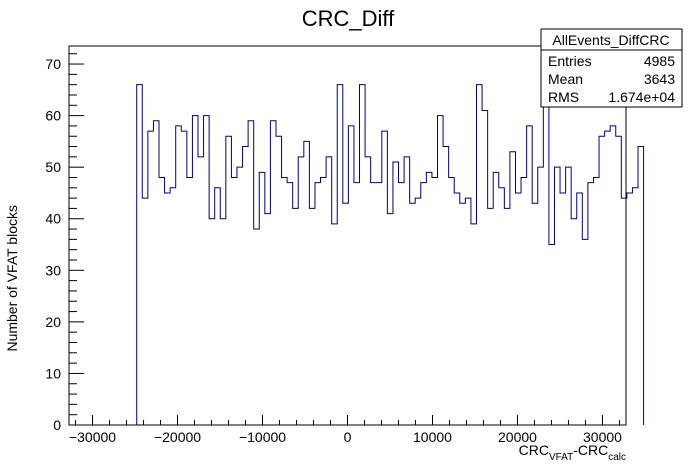 This screenshot has height=472, width=696. I want to click on stats-entries-value: 4985, so click(659, 61).